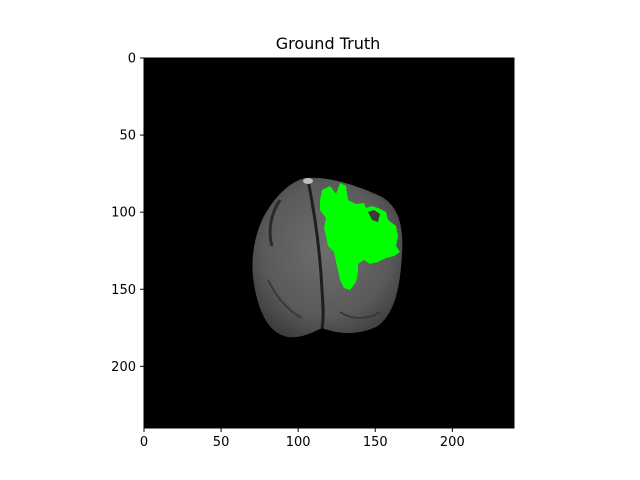 Image resolution: width=640 pixels, height=480 pixels. I want to click on x-tick-label: 150, so click(375, 442).